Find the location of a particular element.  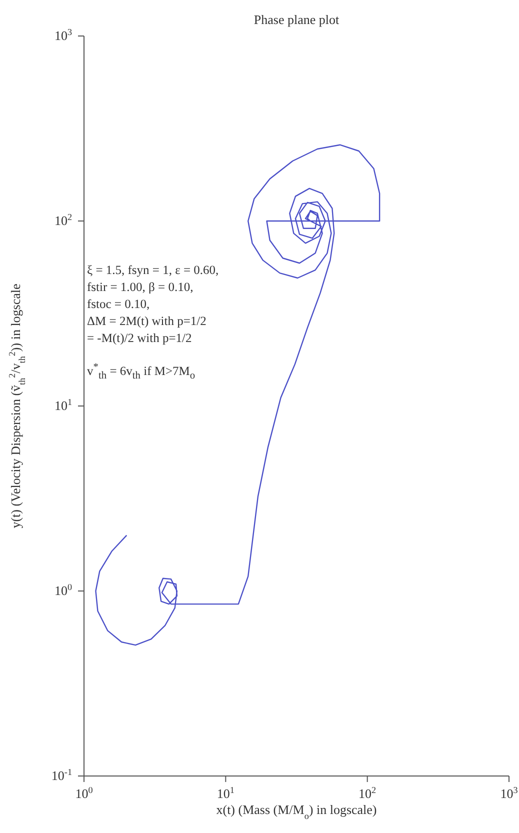

x-tick-label: 10$^{3}$ is located at coordinates (509, 793).